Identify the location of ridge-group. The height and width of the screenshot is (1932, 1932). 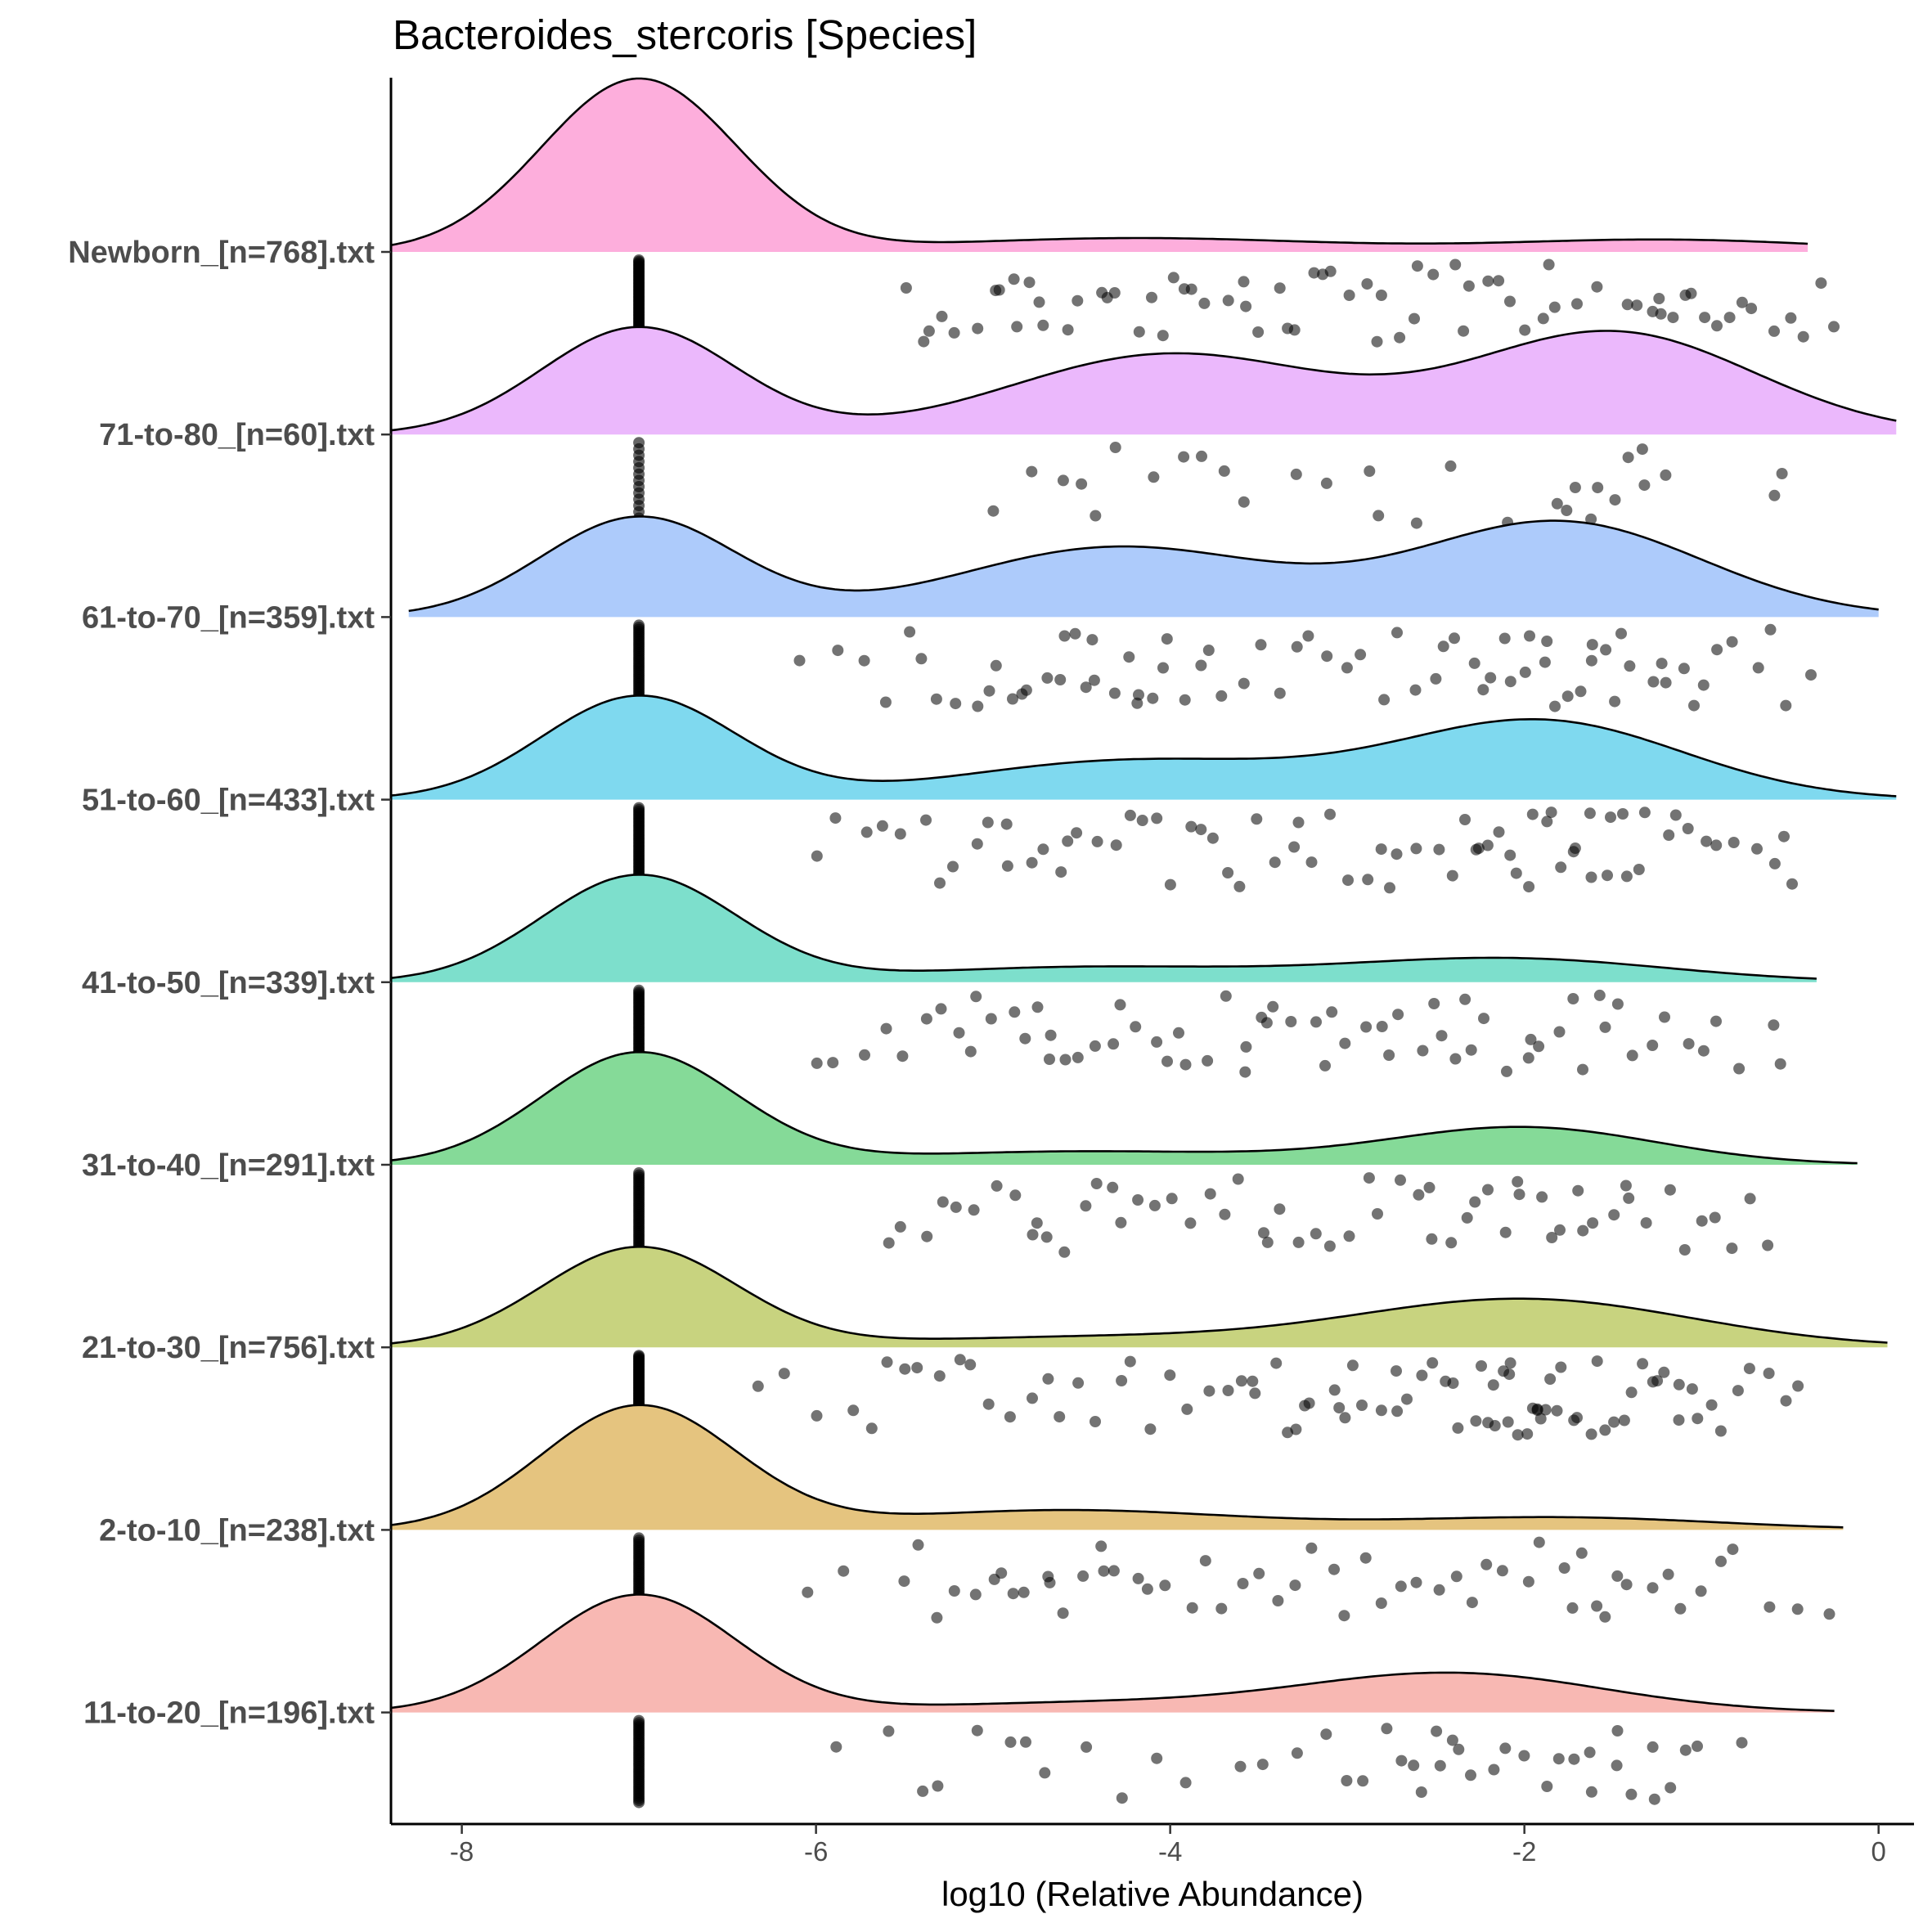
(1115, 213).